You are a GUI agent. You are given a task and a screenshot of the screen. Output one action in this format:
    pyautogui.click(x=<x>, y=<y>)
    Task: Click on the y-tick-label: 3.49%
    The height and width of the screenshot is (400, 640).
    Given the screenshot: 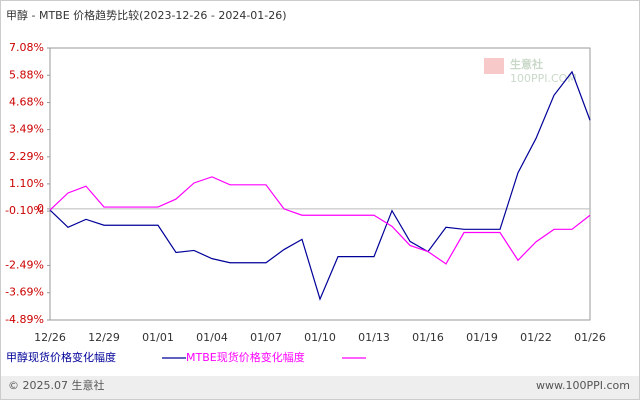 What is the action you would take?
    pyautogui.click(x=26, y=129)
    